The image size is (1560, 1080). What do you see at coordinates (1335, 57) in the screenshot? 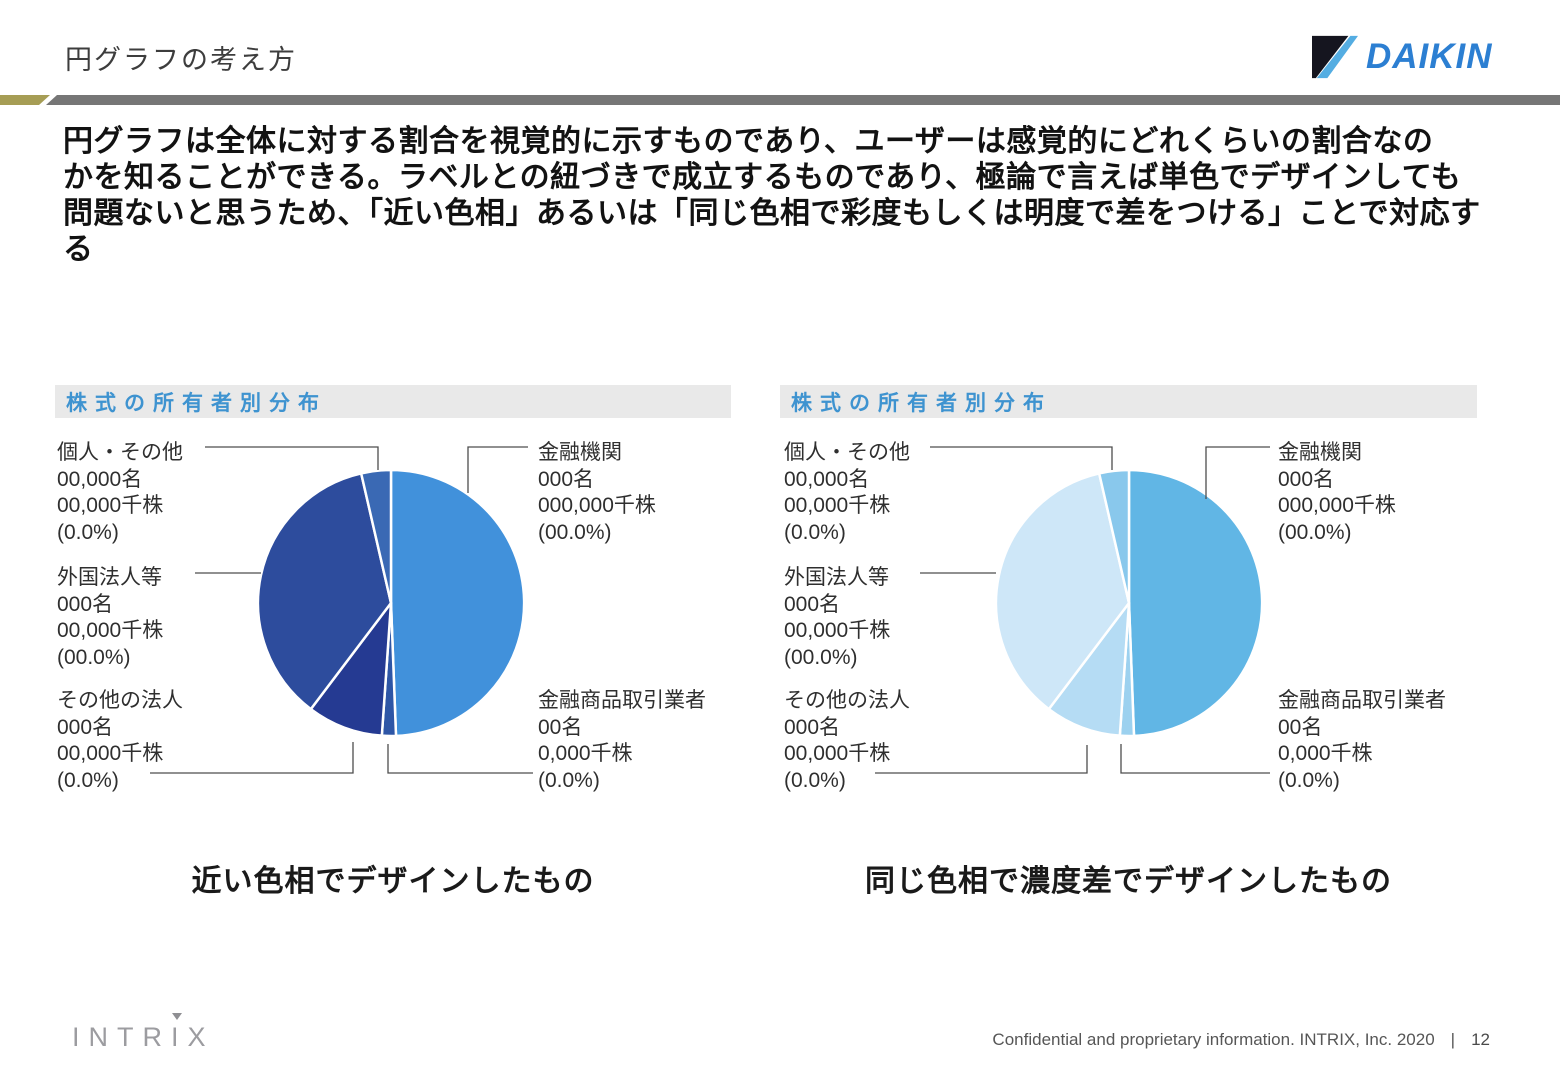
I see `daikin-mark-icon` at bounding box center [1335, 57].